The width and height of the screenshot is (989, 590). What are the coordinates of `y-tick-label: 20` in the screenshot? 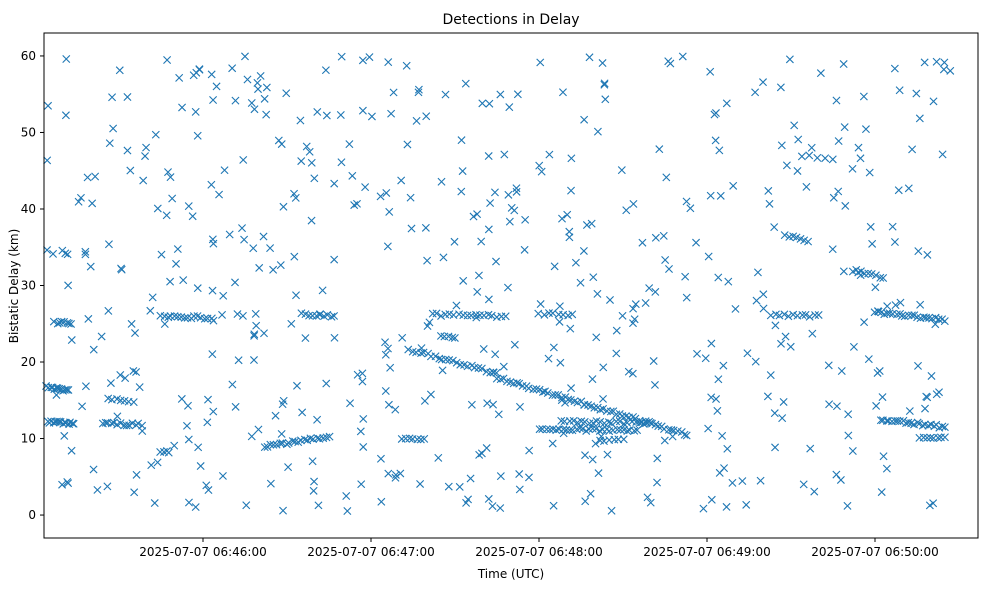 It's located at (28, 362).